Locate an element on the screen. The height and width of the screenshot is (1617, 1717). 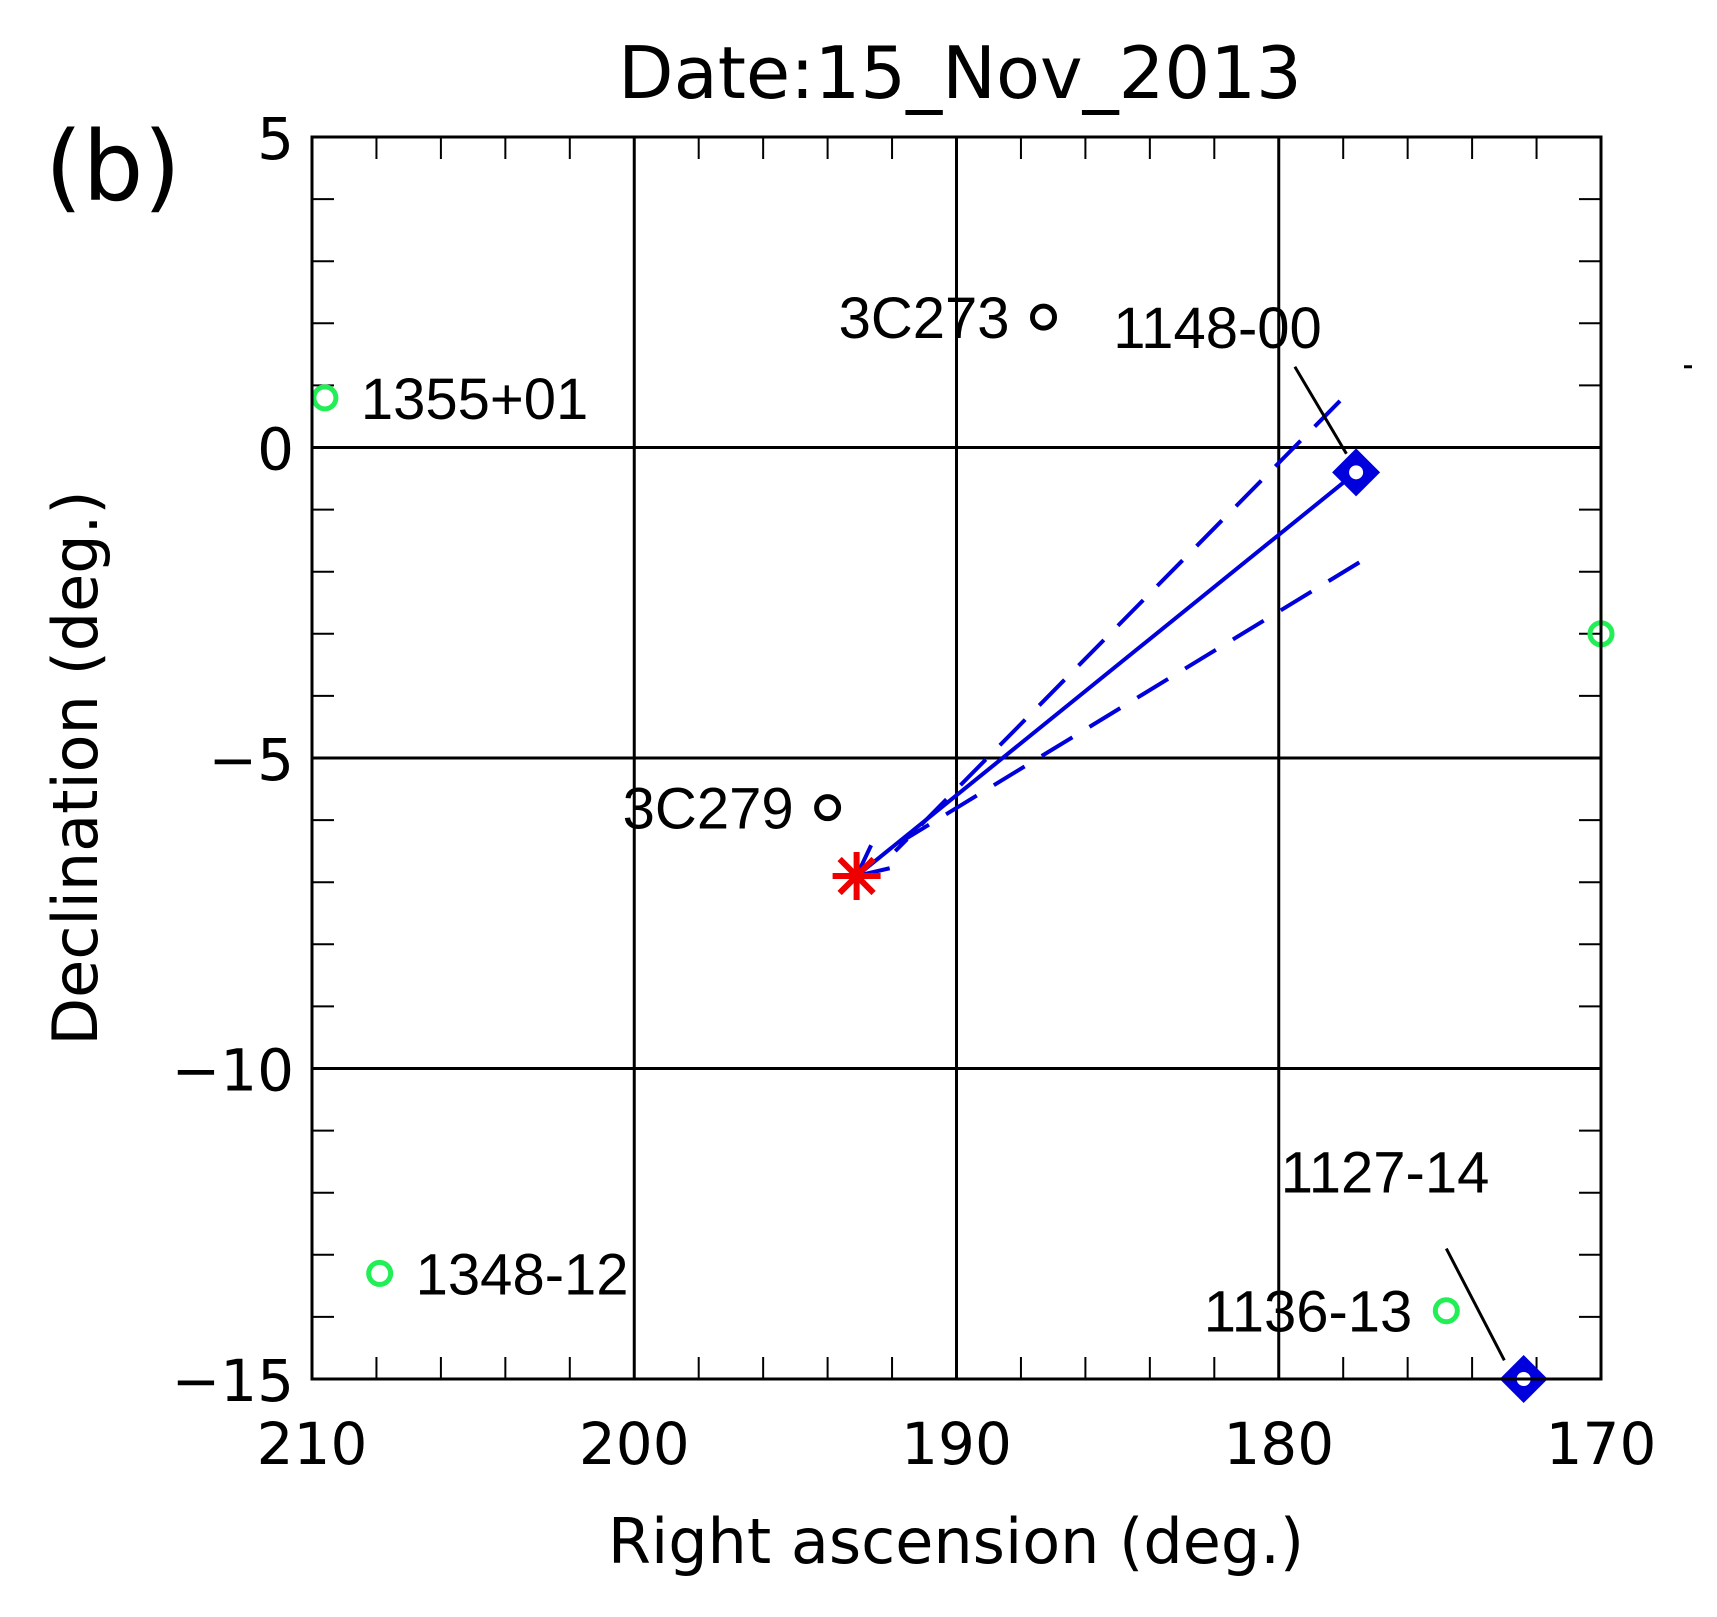
source-label: 3C279 is located at coordinates (708, 809).